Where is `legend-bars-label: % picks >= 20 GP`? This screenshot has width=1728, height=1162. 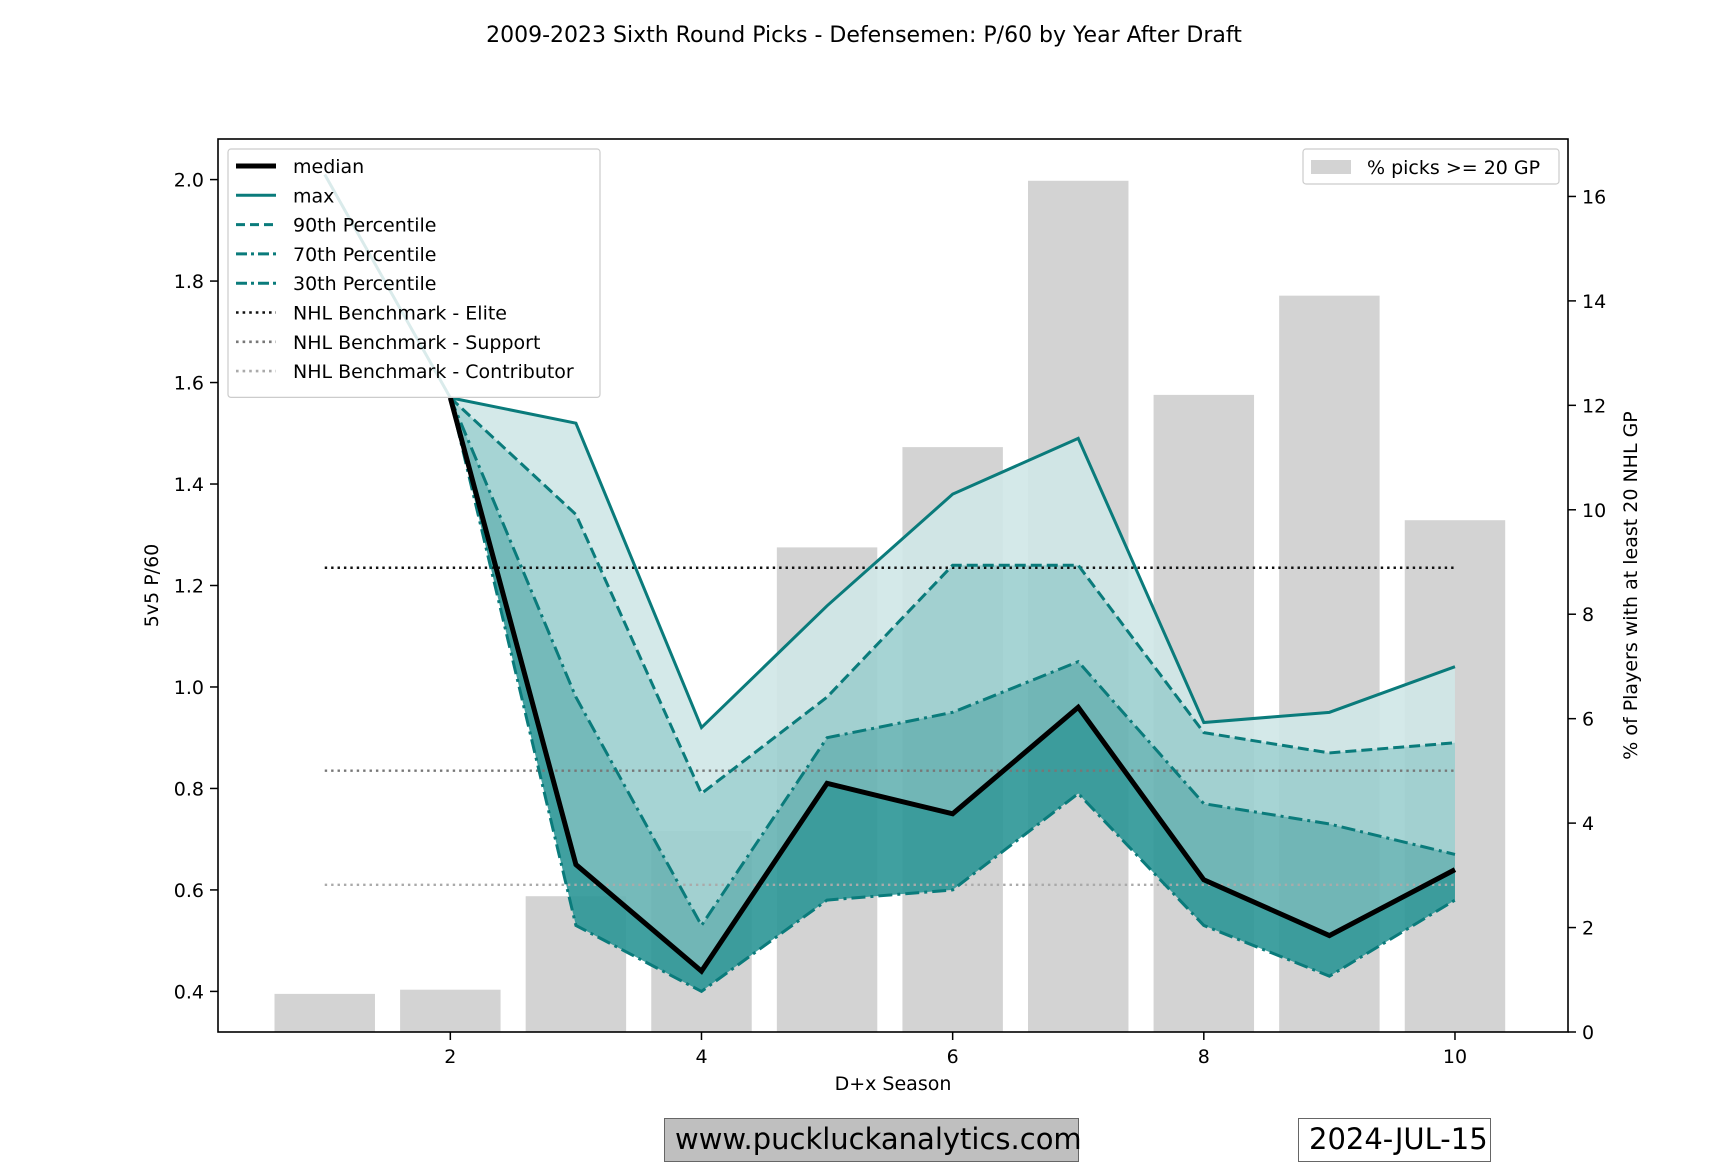
legend-bars-label: % picks >= 20 GP is located at coordinates (1453, 168).